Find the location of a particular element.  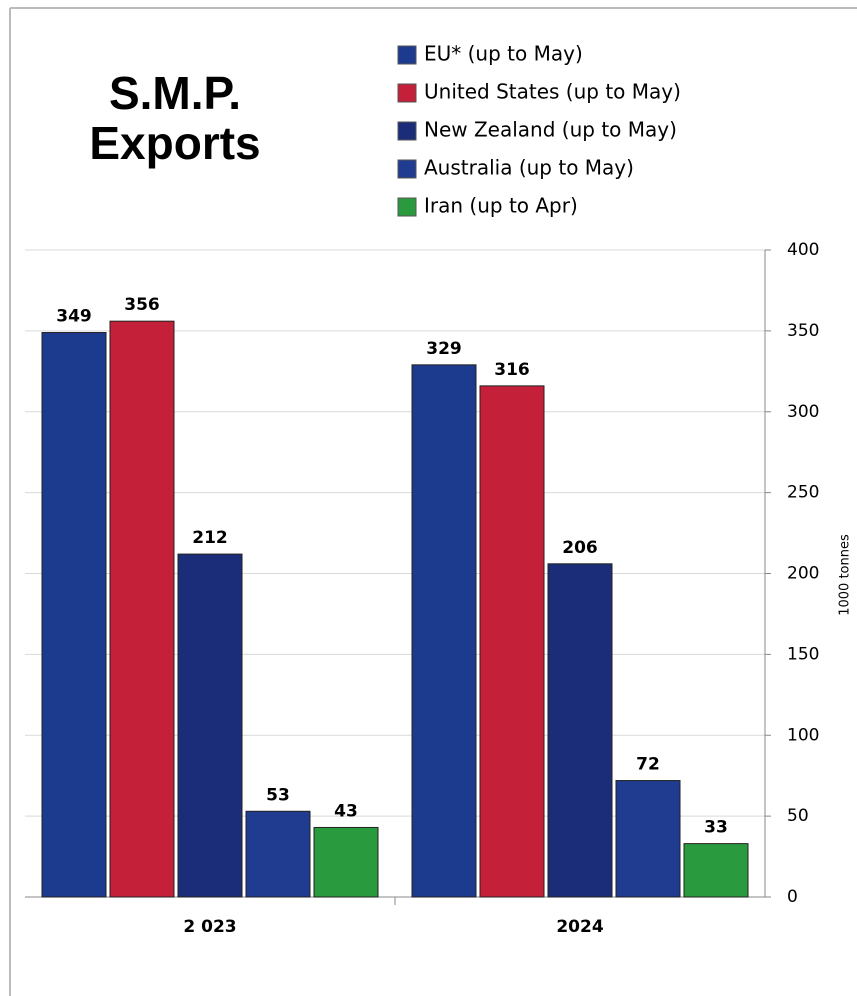

data-label: 43 is located at coordinates (346, 811).